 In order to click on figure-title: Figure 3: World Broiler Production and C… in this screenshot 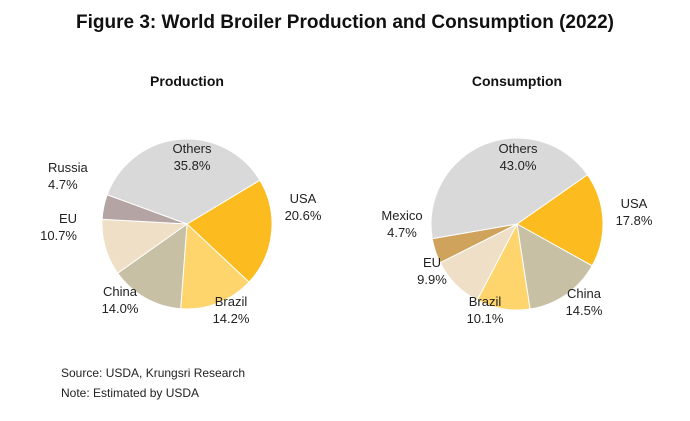, I will do `click(344, 22)`.